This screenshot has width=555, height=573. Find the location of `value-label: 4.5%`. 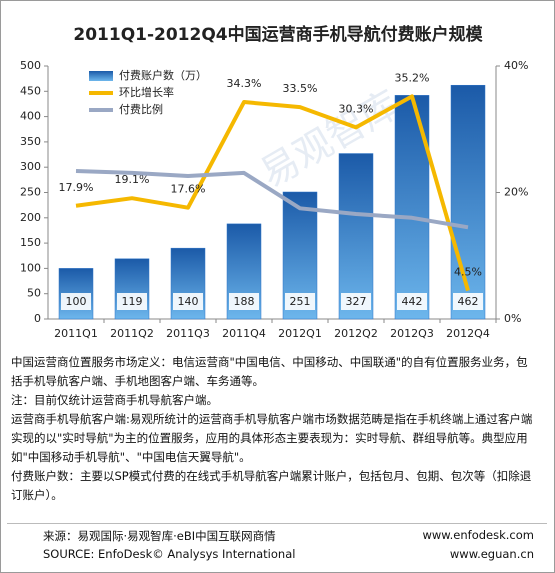

value-label: 4.5% is located at coordinates (468, 272).